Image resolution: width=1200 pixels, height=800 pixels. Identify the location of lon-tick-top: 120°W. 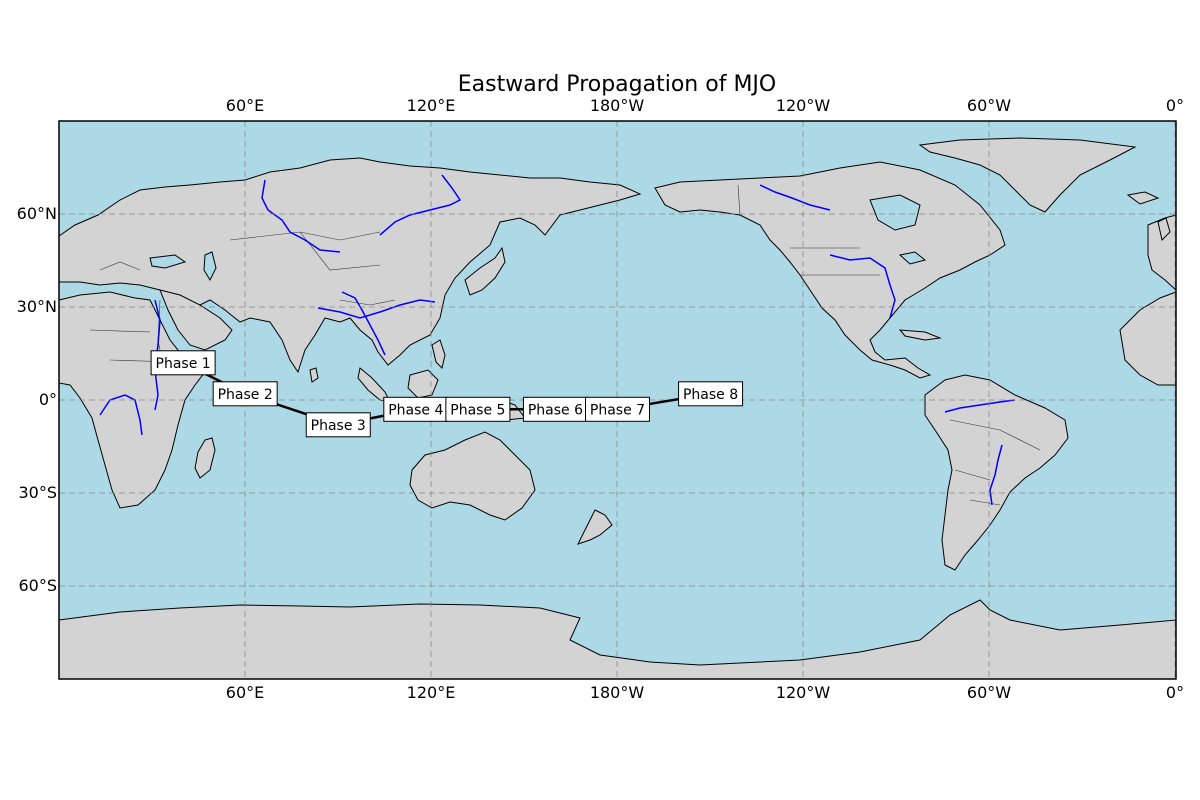
(803, 105).